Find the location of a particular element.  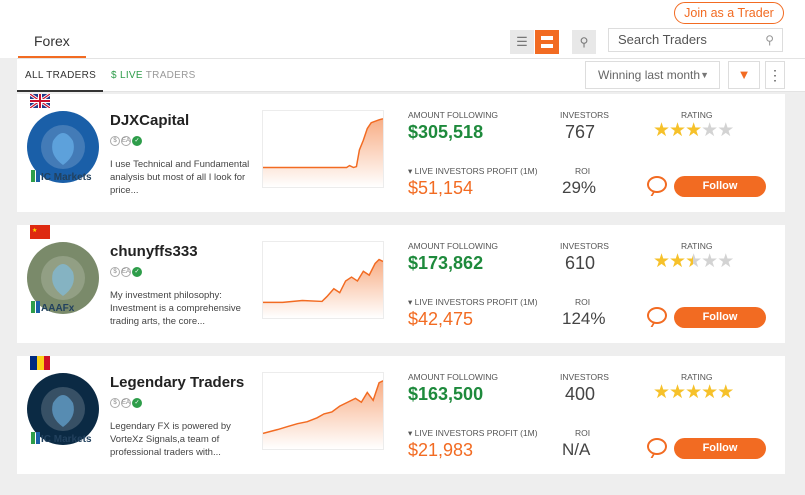

avatar is located at coordinates (63, 278).